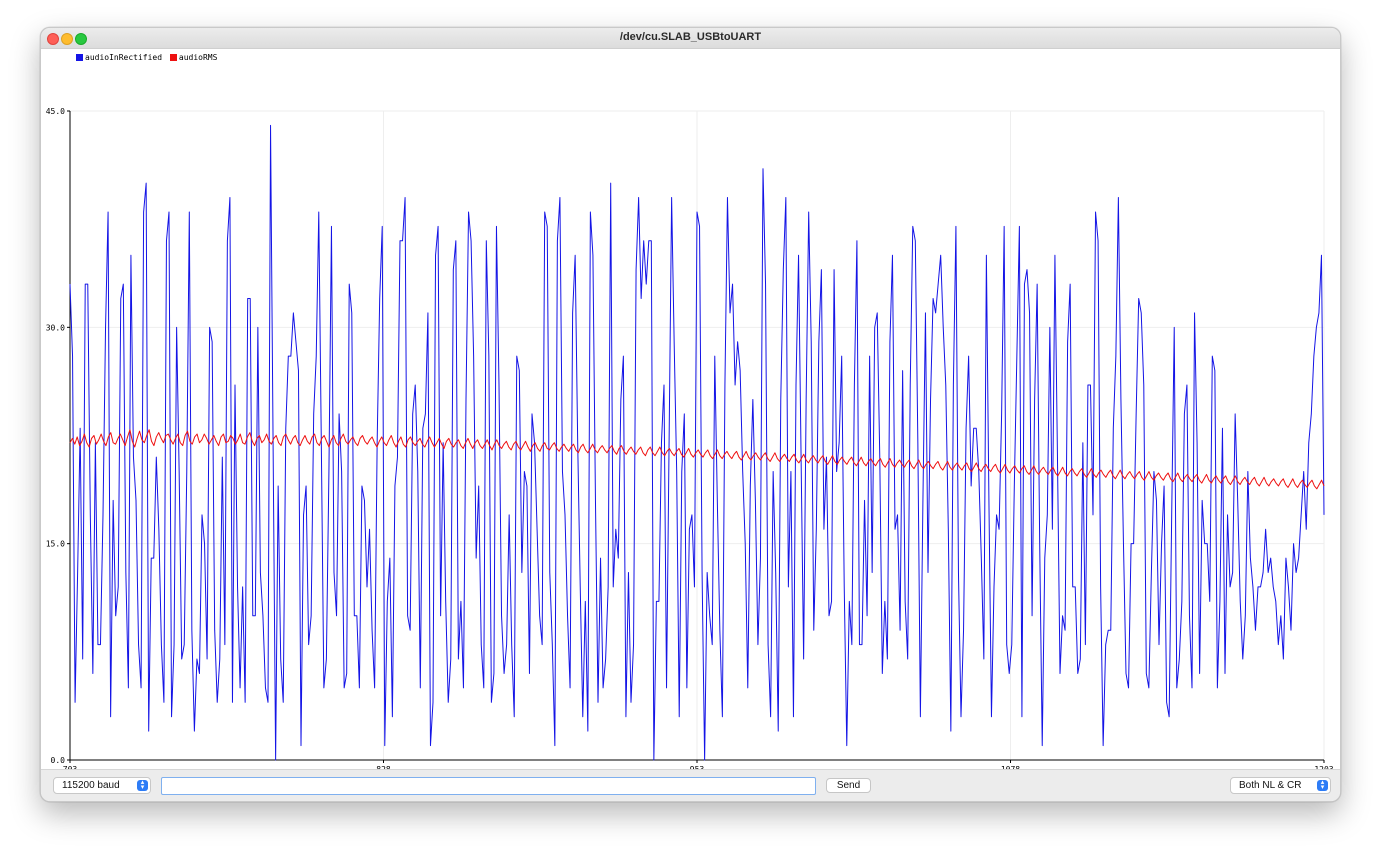 Image resolution: width=1380 pixels, height=854 pixels. I want to click on legend-item-audio-in-rectified: audioInRectified, so click(121, 57).